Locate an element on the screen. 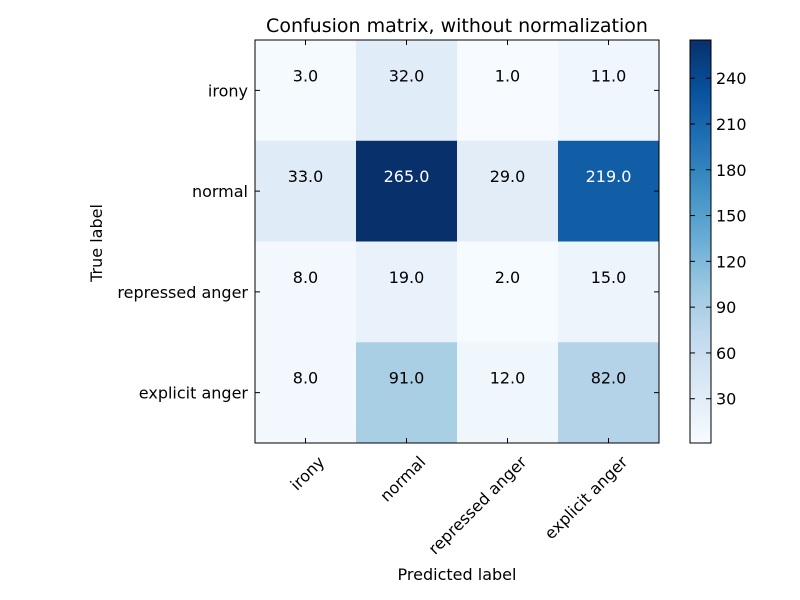 Image resolution: width=800 pixels, height=600 pixels. y-axis-label: True label is located at coordinates (96, 243).